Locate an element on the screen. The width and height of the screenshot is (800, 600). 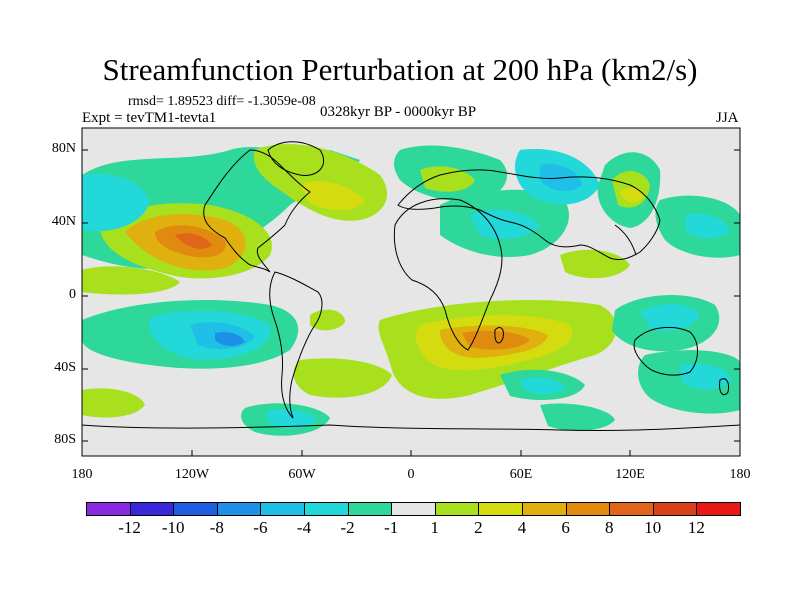
colorbar-label: -6 is located at coordinates (260, 527).